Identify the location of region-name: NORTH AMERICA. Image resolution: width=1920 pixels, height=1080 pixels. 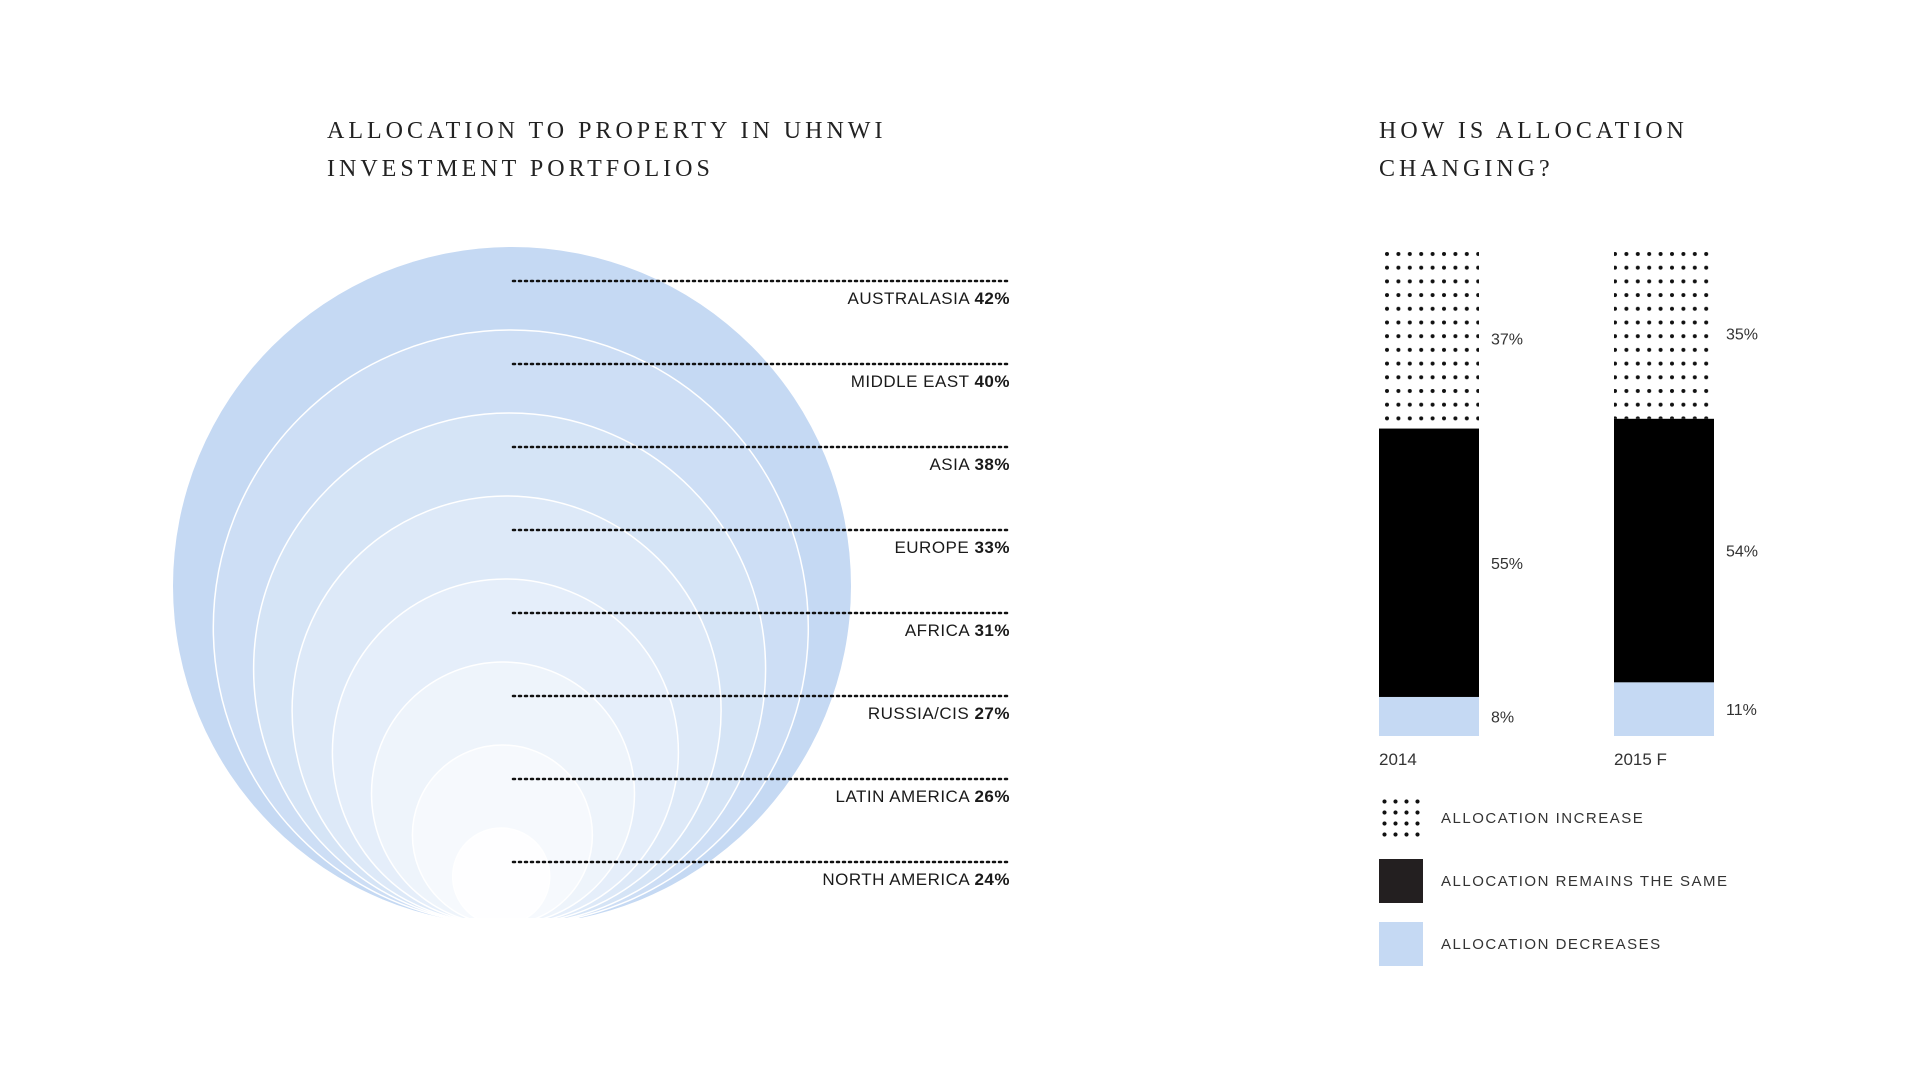
(898, 879).